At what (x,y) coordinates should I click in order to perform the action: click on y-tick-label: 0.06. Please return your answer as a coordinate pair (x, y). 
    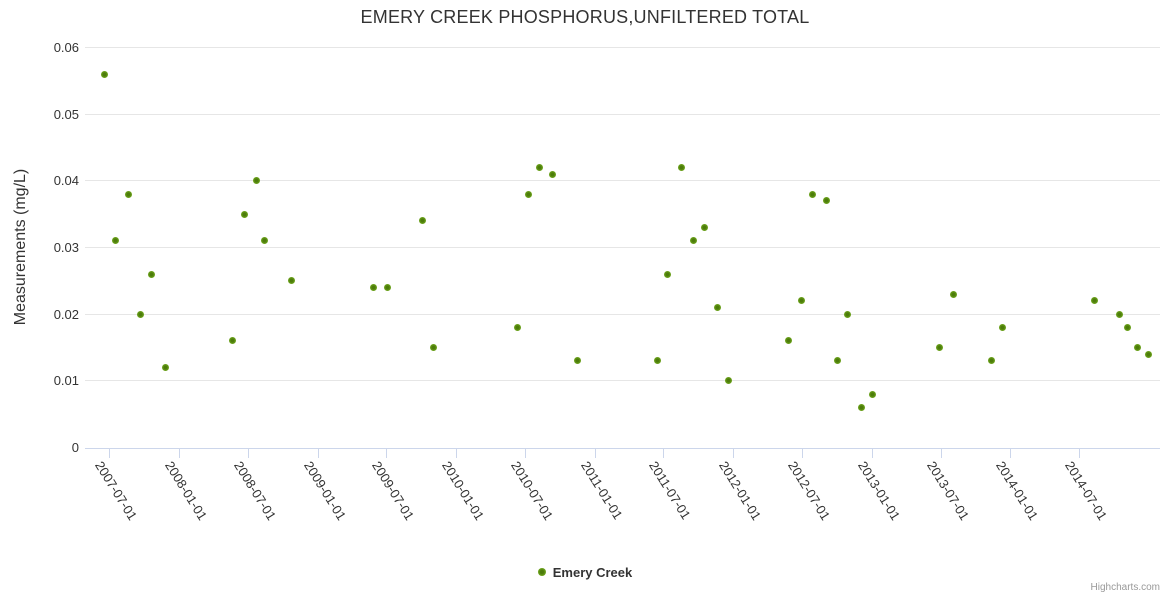
    Looking at the image, I should click on (66, 47).